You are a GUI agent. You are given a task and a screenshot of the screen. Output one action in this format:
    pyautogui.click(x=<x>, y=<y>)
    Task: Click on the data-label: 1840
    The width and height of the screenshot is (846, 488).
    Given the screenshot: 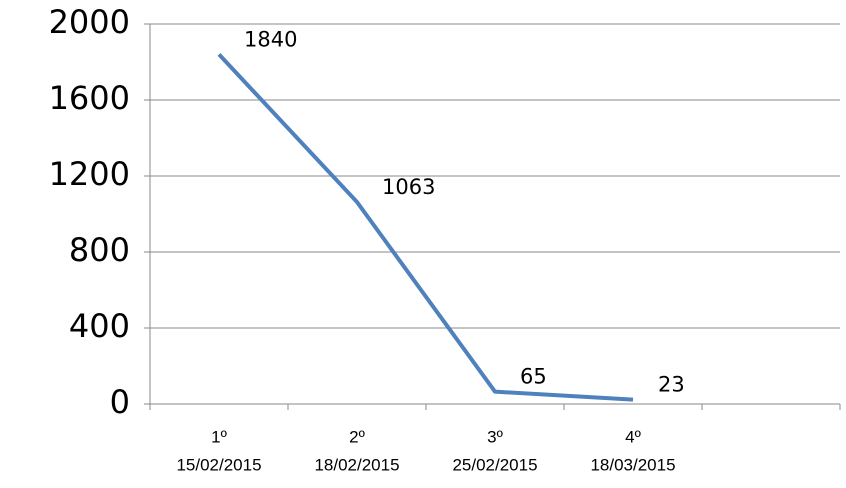 What is the action you would take?
    pyautogui.click(x=270, y=39)
    